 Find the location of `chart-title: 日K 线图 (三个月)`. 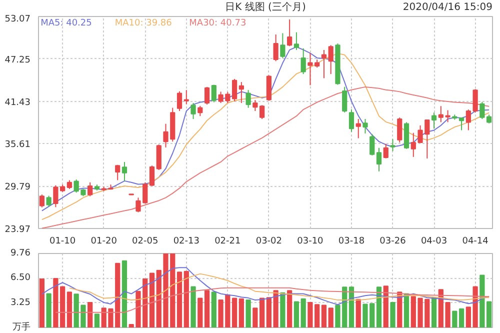

chart-title: 日K 线图 (三个月) is located at coordinates (265, 7).